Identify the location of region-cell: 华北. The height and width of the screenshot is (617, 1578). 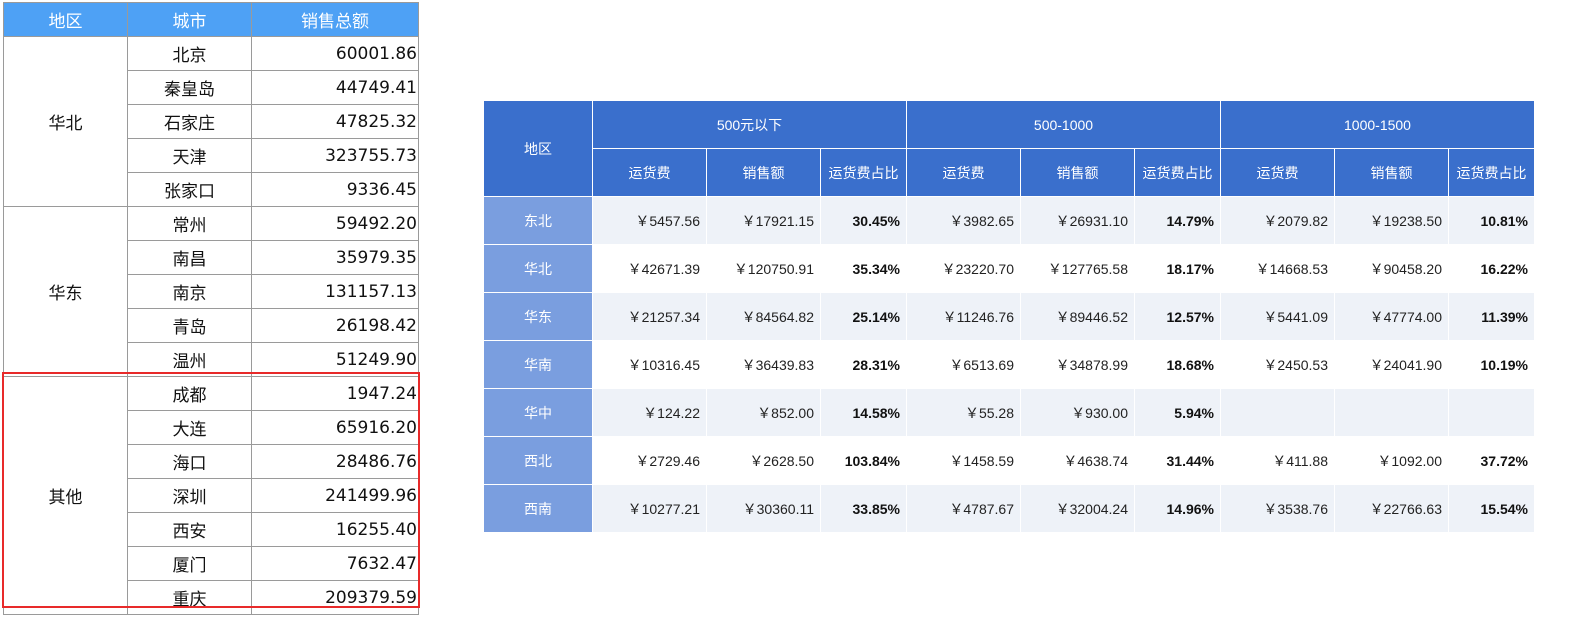
(65, 121).